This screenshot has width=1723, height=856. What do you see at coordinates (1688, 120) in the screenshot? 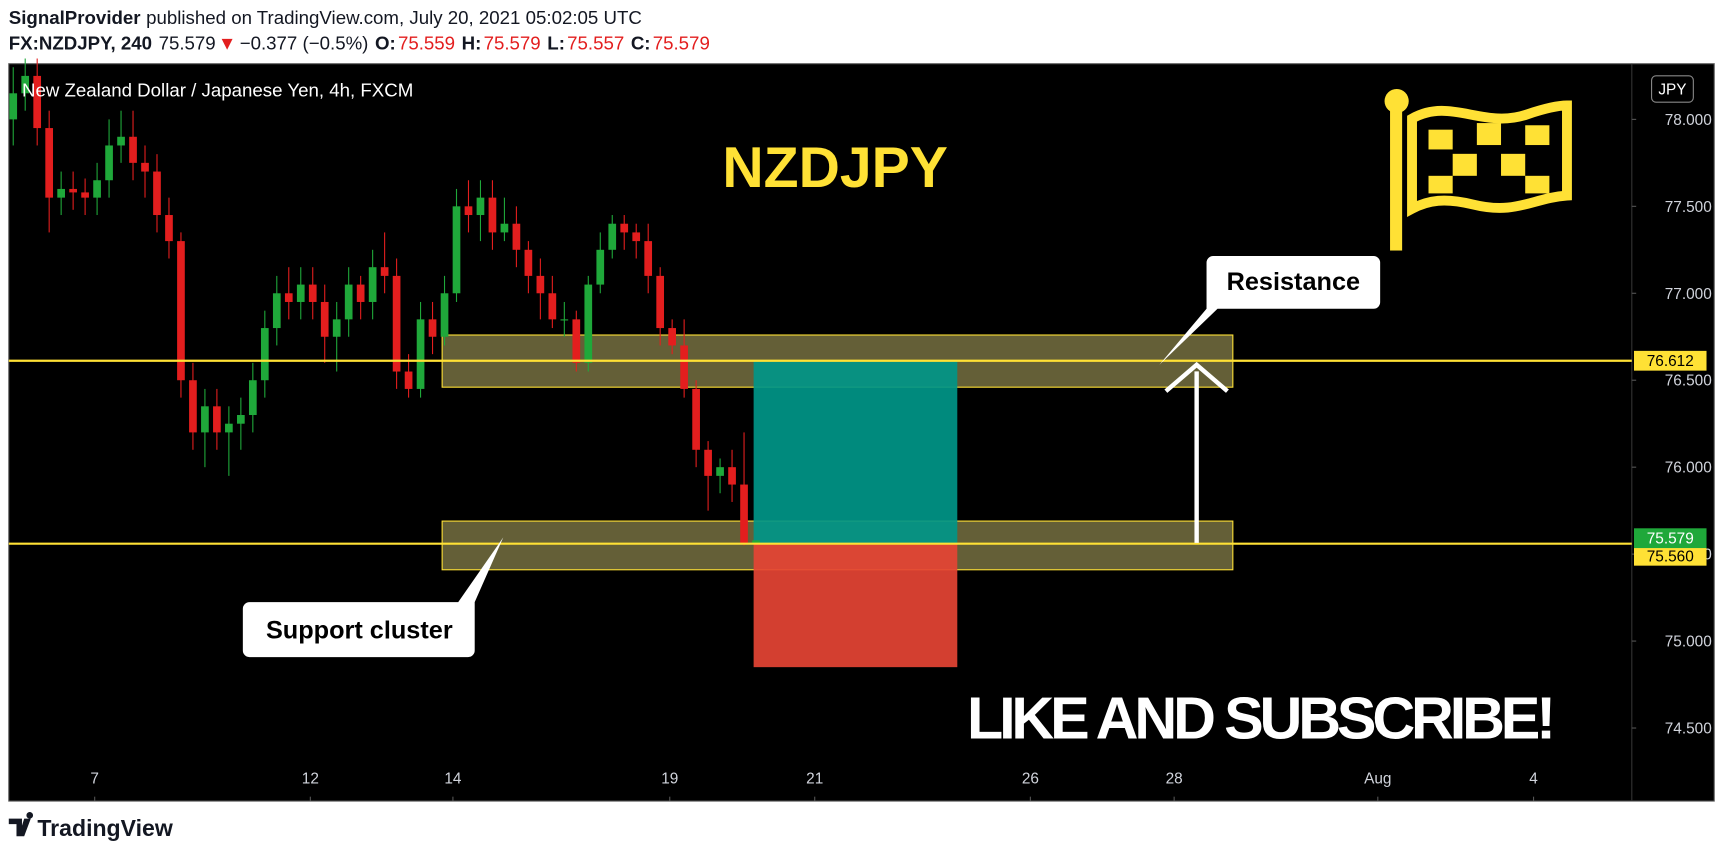
I see `y-tick-label: 78.000` at bounding box center [1688, 120].